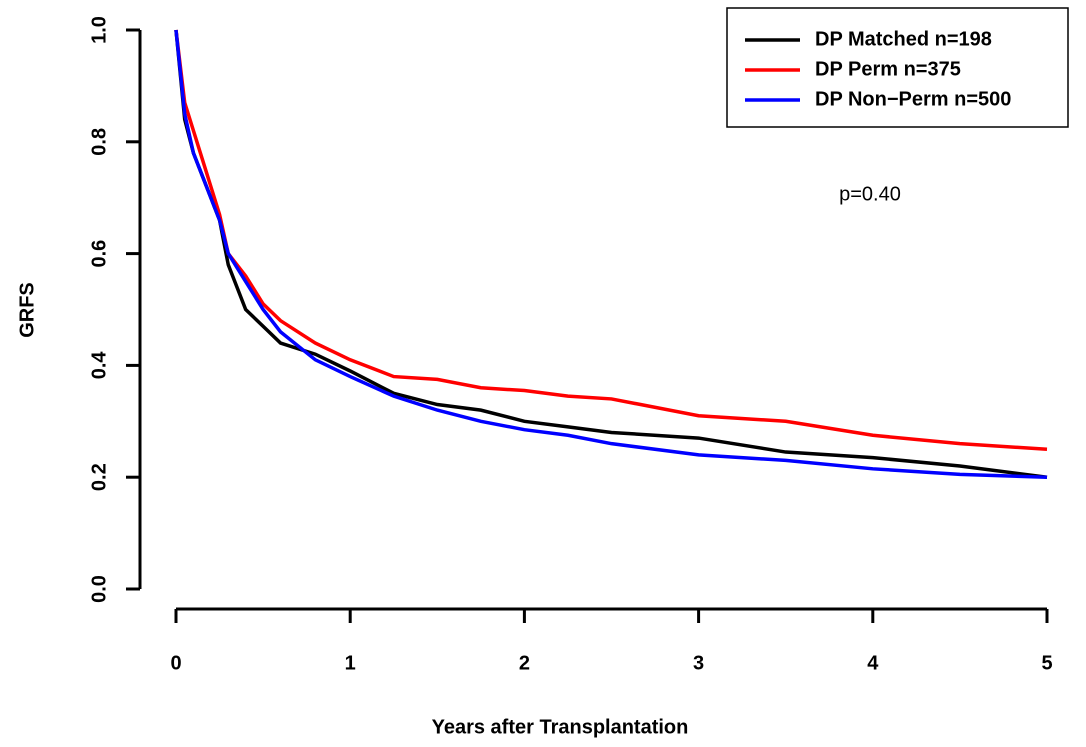  What do you see at coordinates (888, 69) in the screenshot?
I see `legend-label: DP Perm n=375` at bounding box center [888, 69].